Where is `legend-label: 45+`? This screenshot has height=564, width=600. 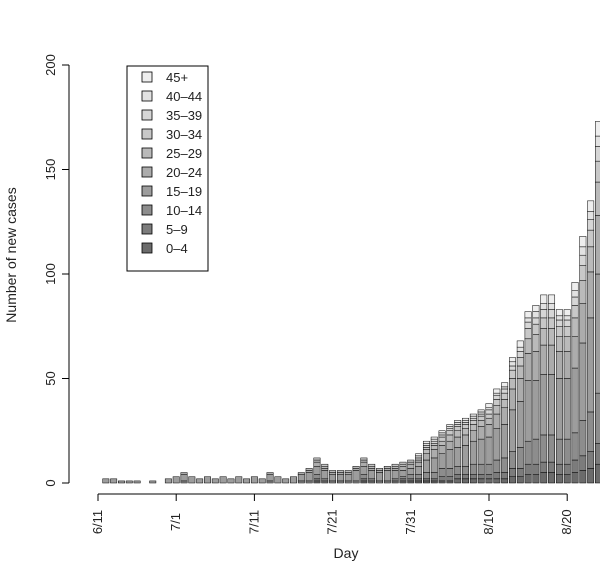
legend-label: 45+ is located at coordinates (177, 77).